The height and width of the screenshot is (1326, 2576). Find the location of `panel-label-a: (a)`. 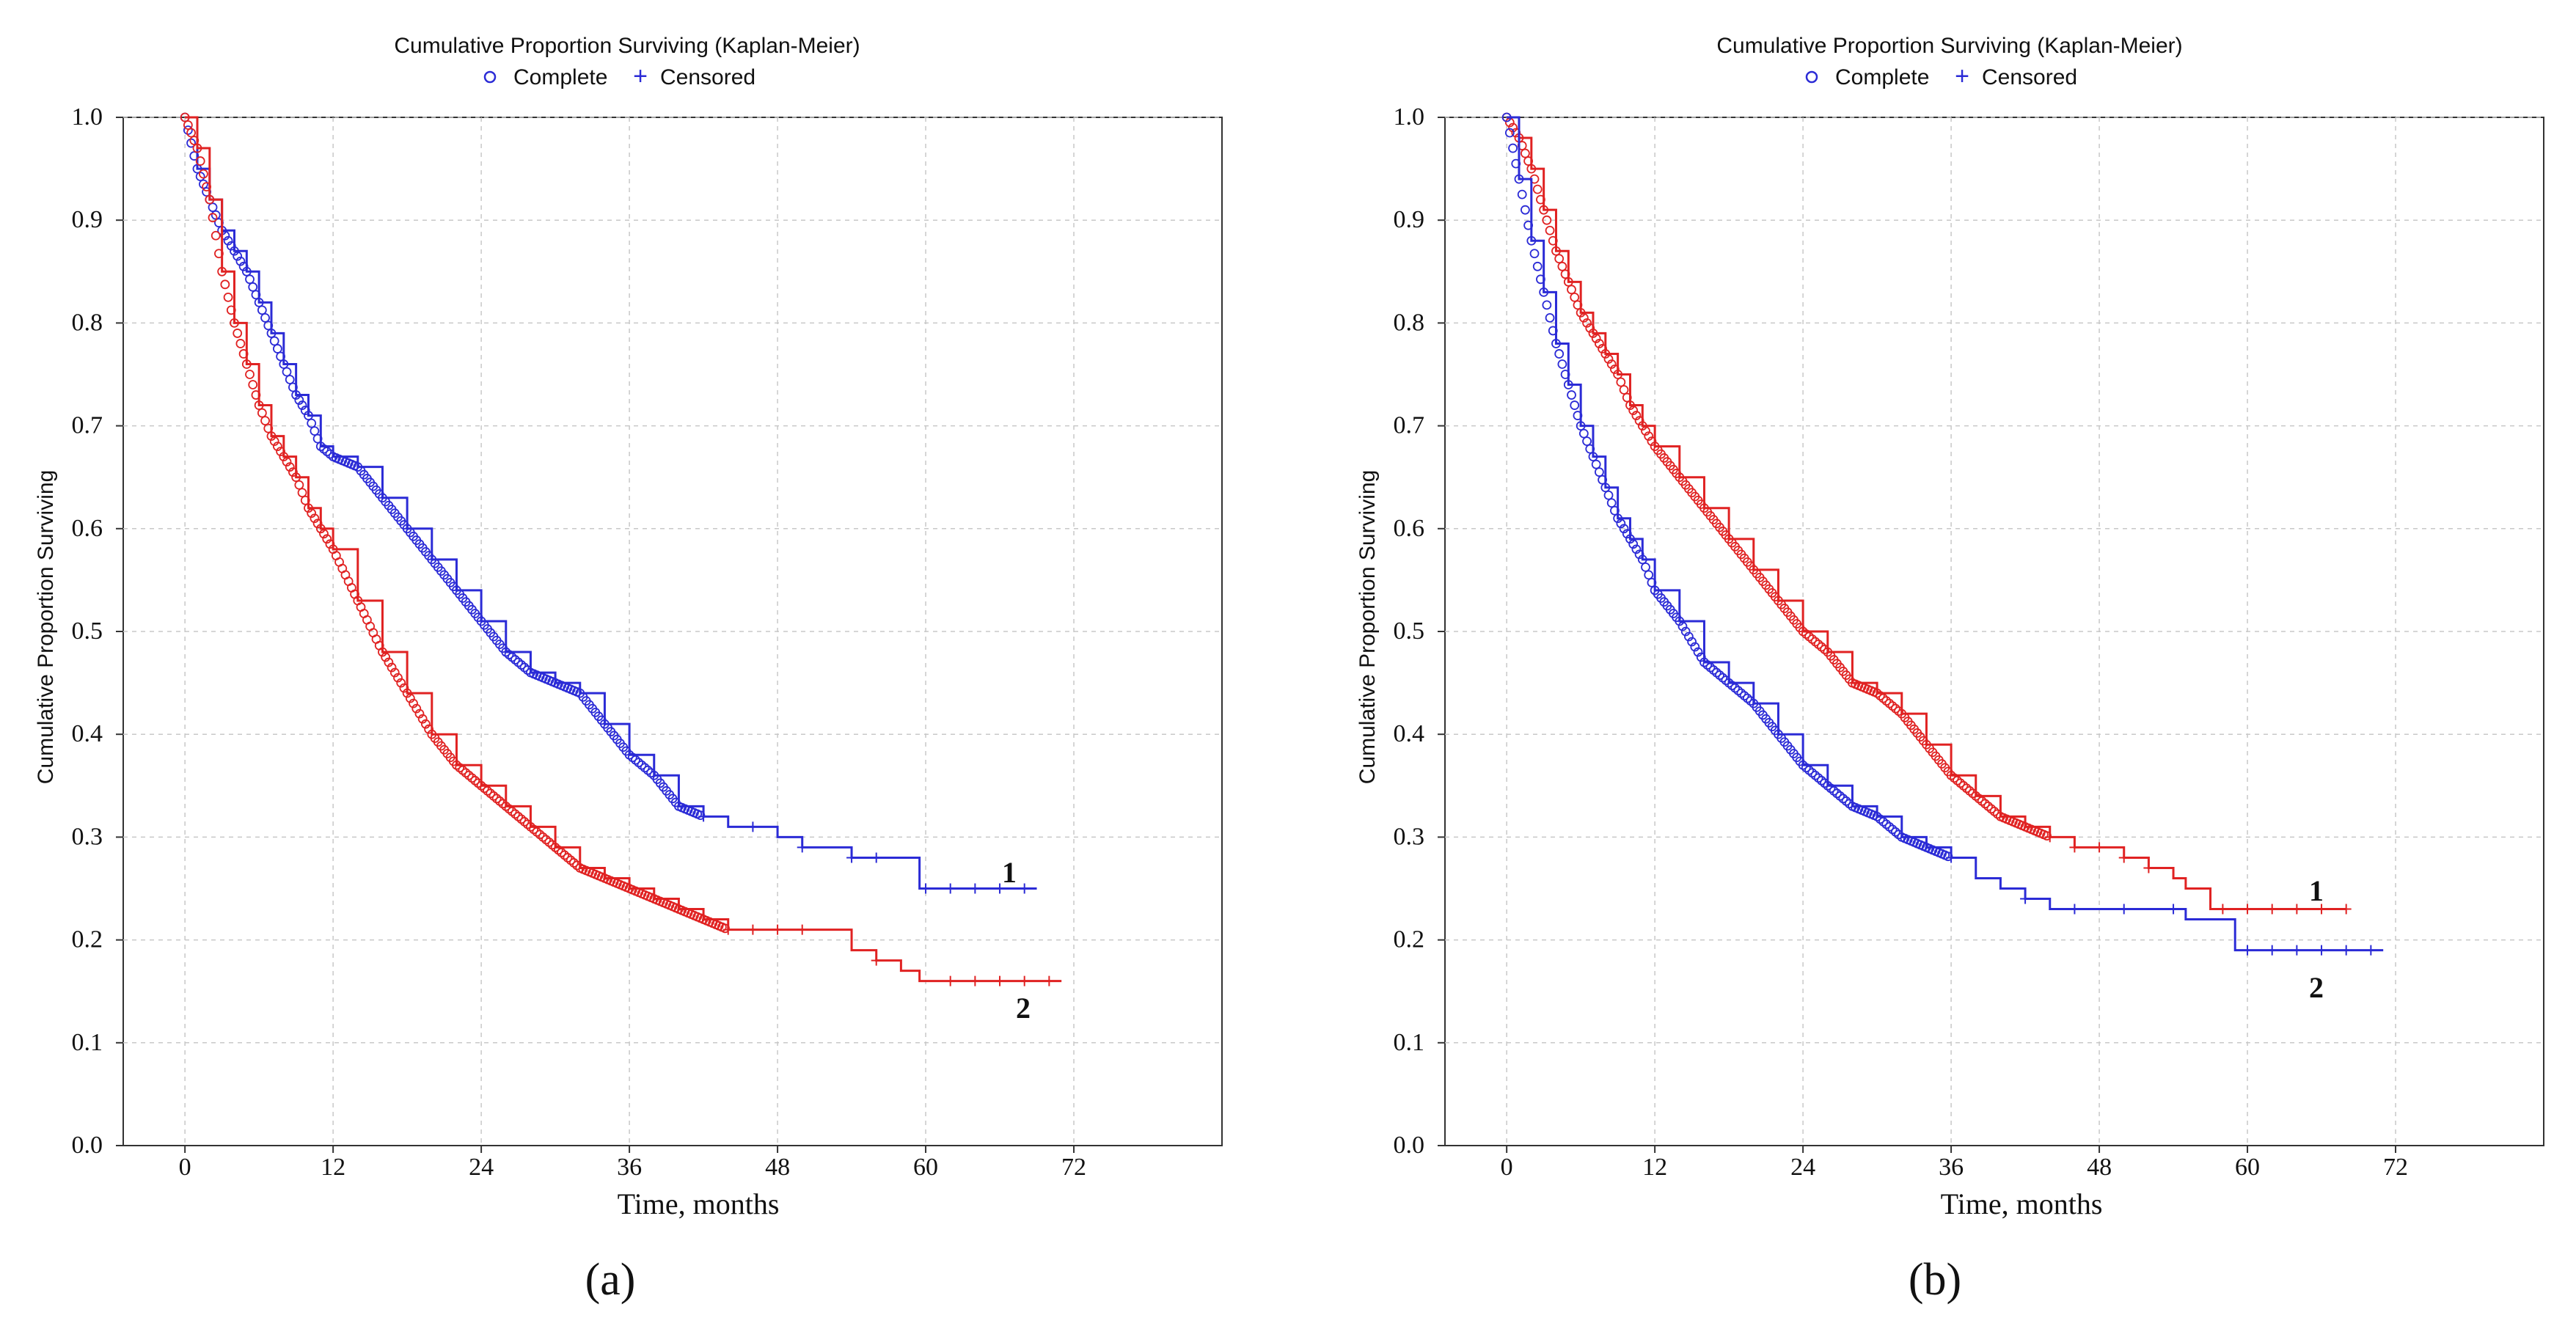

panel-label-a: (a) is located at coordinates (610, 1280).